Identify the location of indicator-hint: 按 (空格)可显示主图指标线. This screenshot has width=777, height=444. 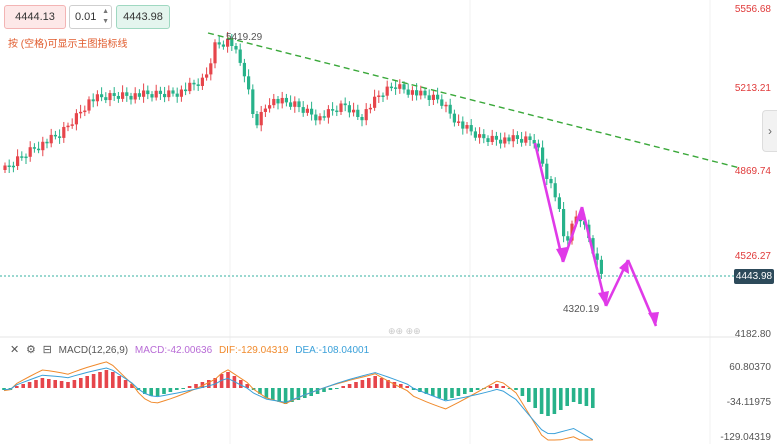
(68, 44).